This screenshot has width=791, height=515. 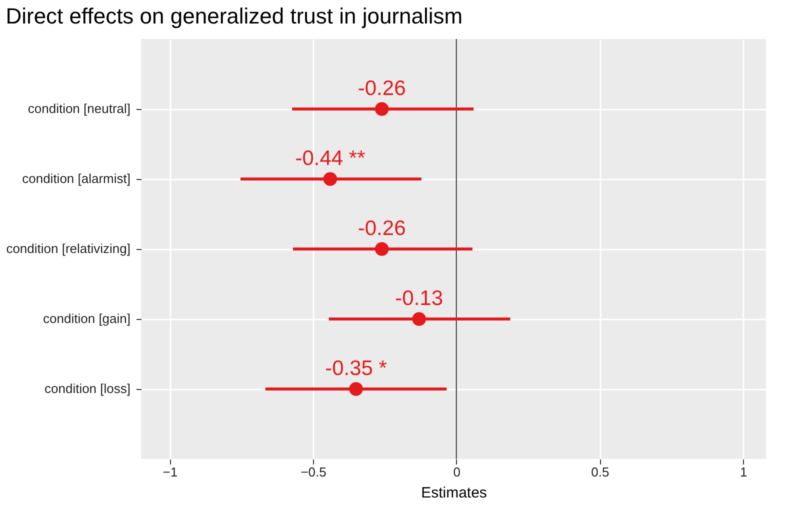 I want to click on x-tick-label: −1, so click(x=170, y=472).